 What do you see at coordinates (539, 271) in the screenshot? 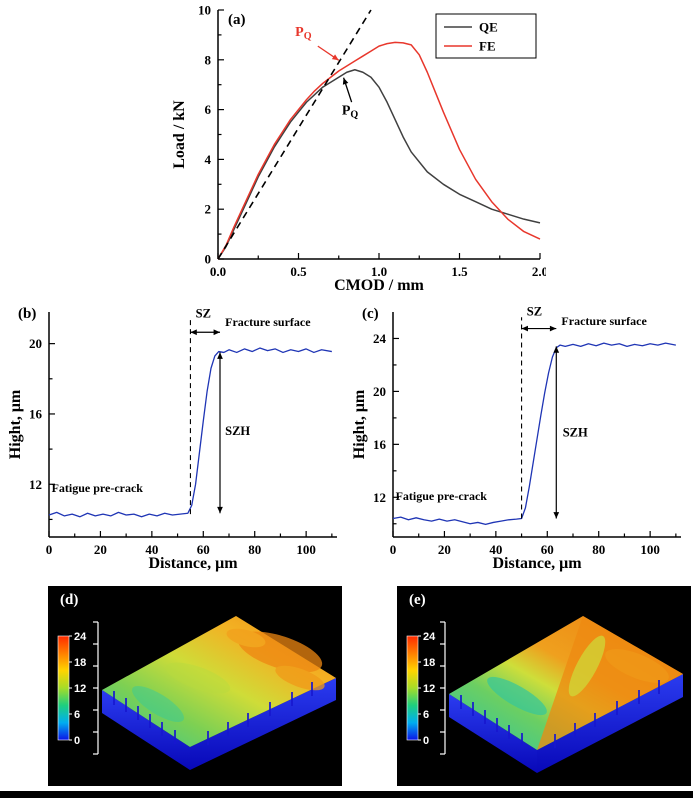
I see `x-tick-label: 2.0` at bounding box center [539, 271].